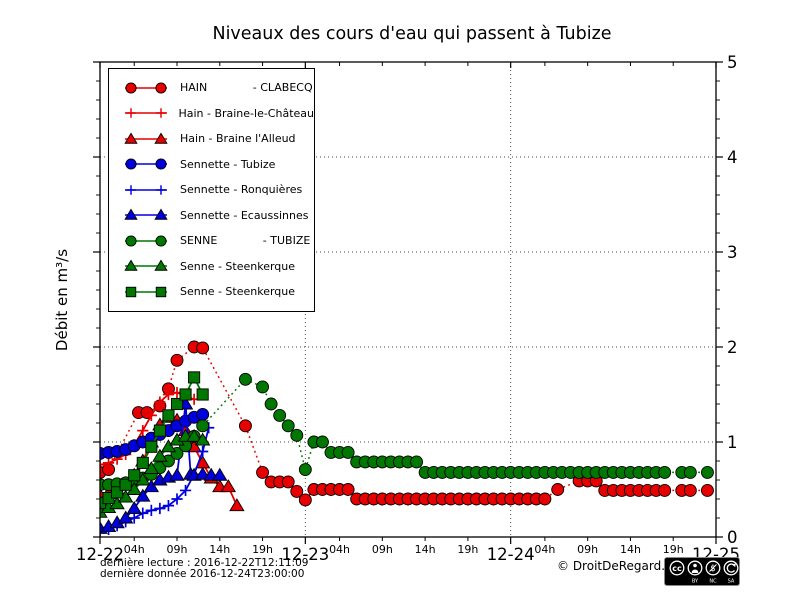  Describe the element at coordinates (204, 563) in the screenshot. I see `last-read-text: dernière lecture : 2016-12-22T12:11:09` at that location.